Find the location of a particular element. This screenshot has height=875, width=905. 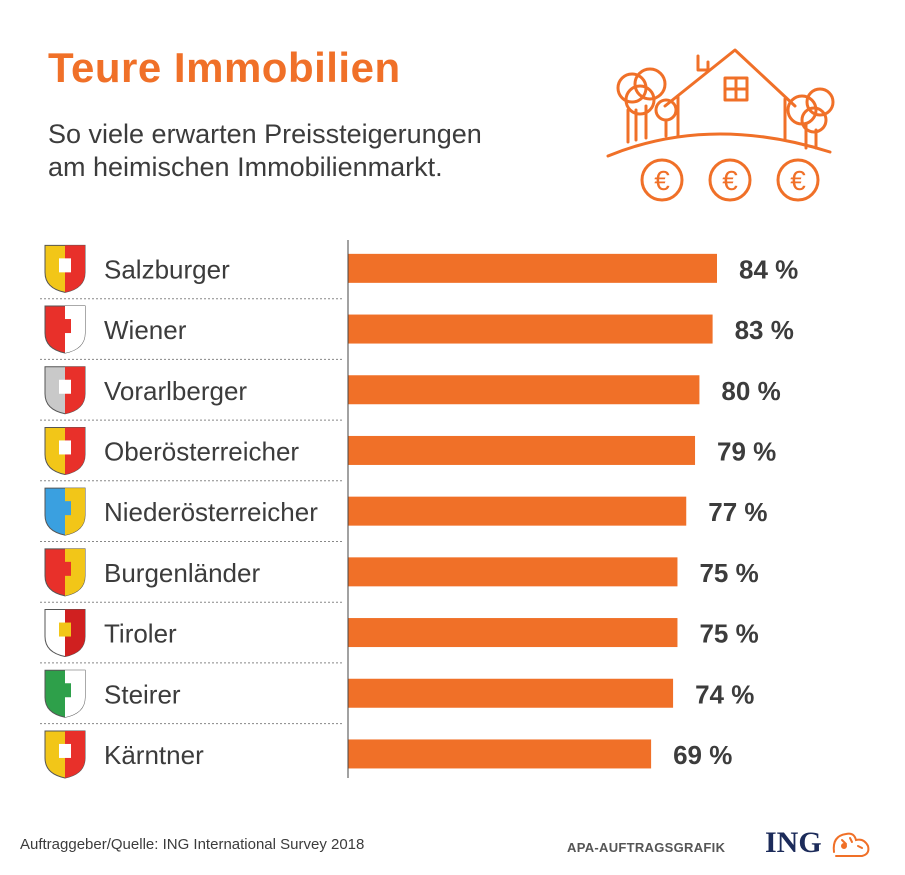

salzburg-coat-of-arms-icon is located at coordinates (65, 268).